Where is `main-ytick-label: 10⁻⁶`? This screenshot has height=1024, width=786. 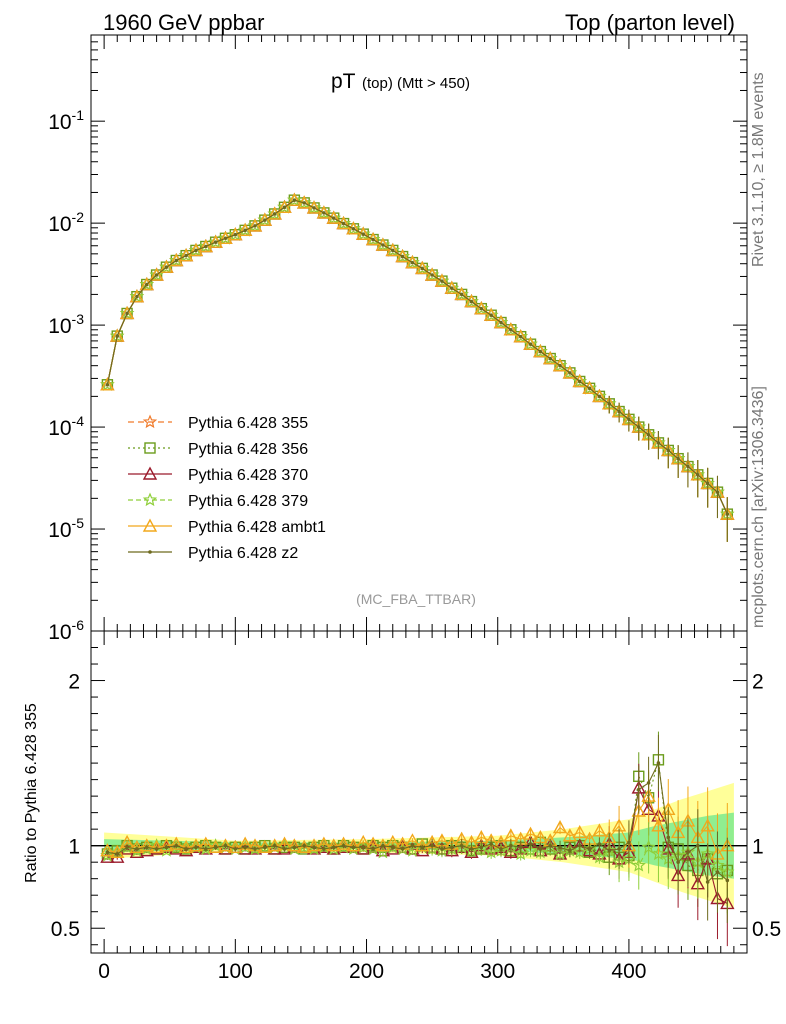 main-ytick-label: 10⁻⁶ is located at coordinates (66, 630).